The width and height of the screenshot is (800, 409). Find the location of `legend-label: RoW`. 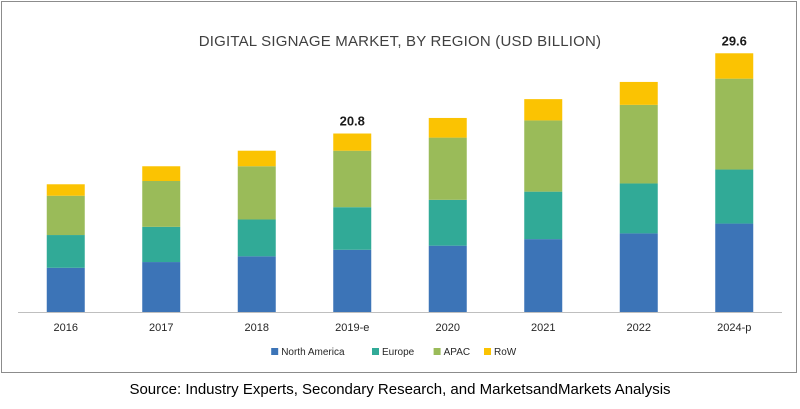

legend-label: RoW is located at coordinates (505, 352).